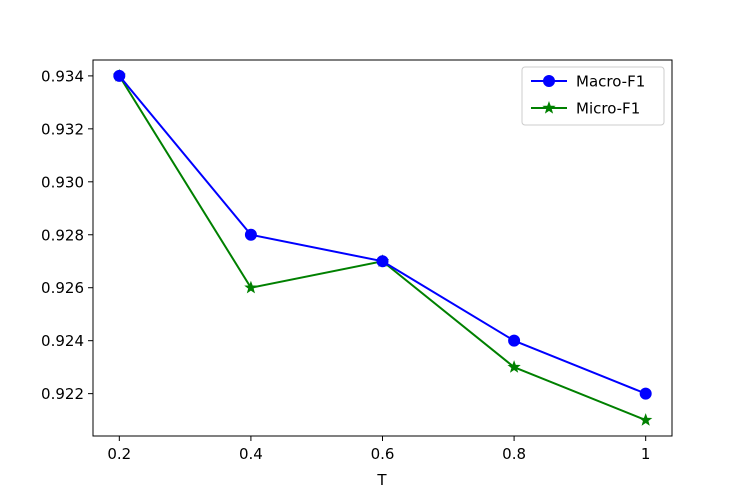  I want to click on x-tick-label: 0.6, so click(383, 454).